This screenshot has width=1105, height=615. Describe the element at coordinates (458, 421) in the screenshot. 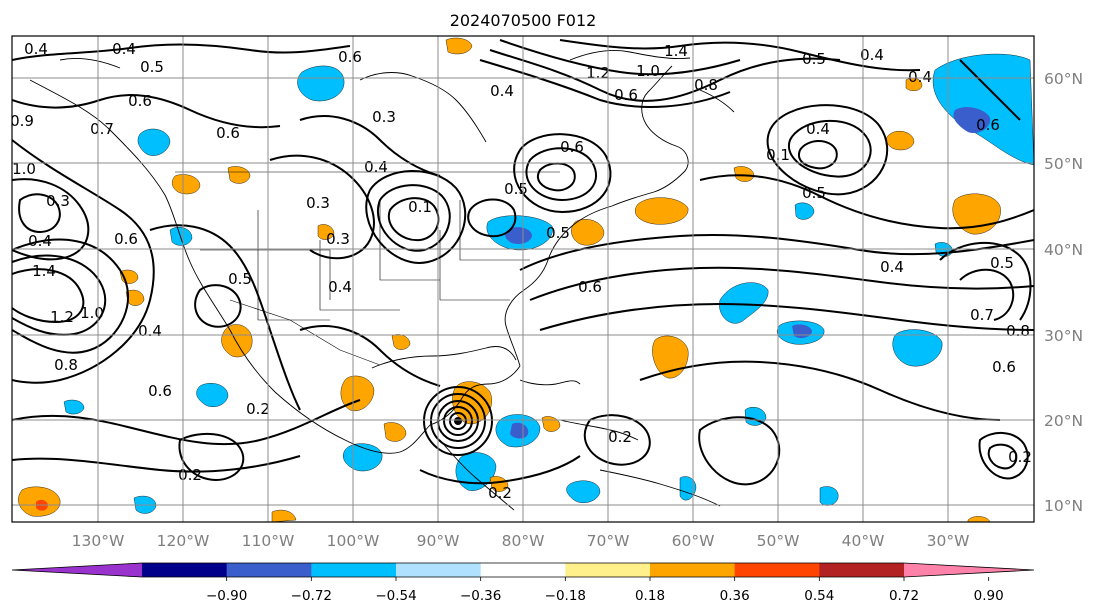

I see `storm-center-marker` at that location.